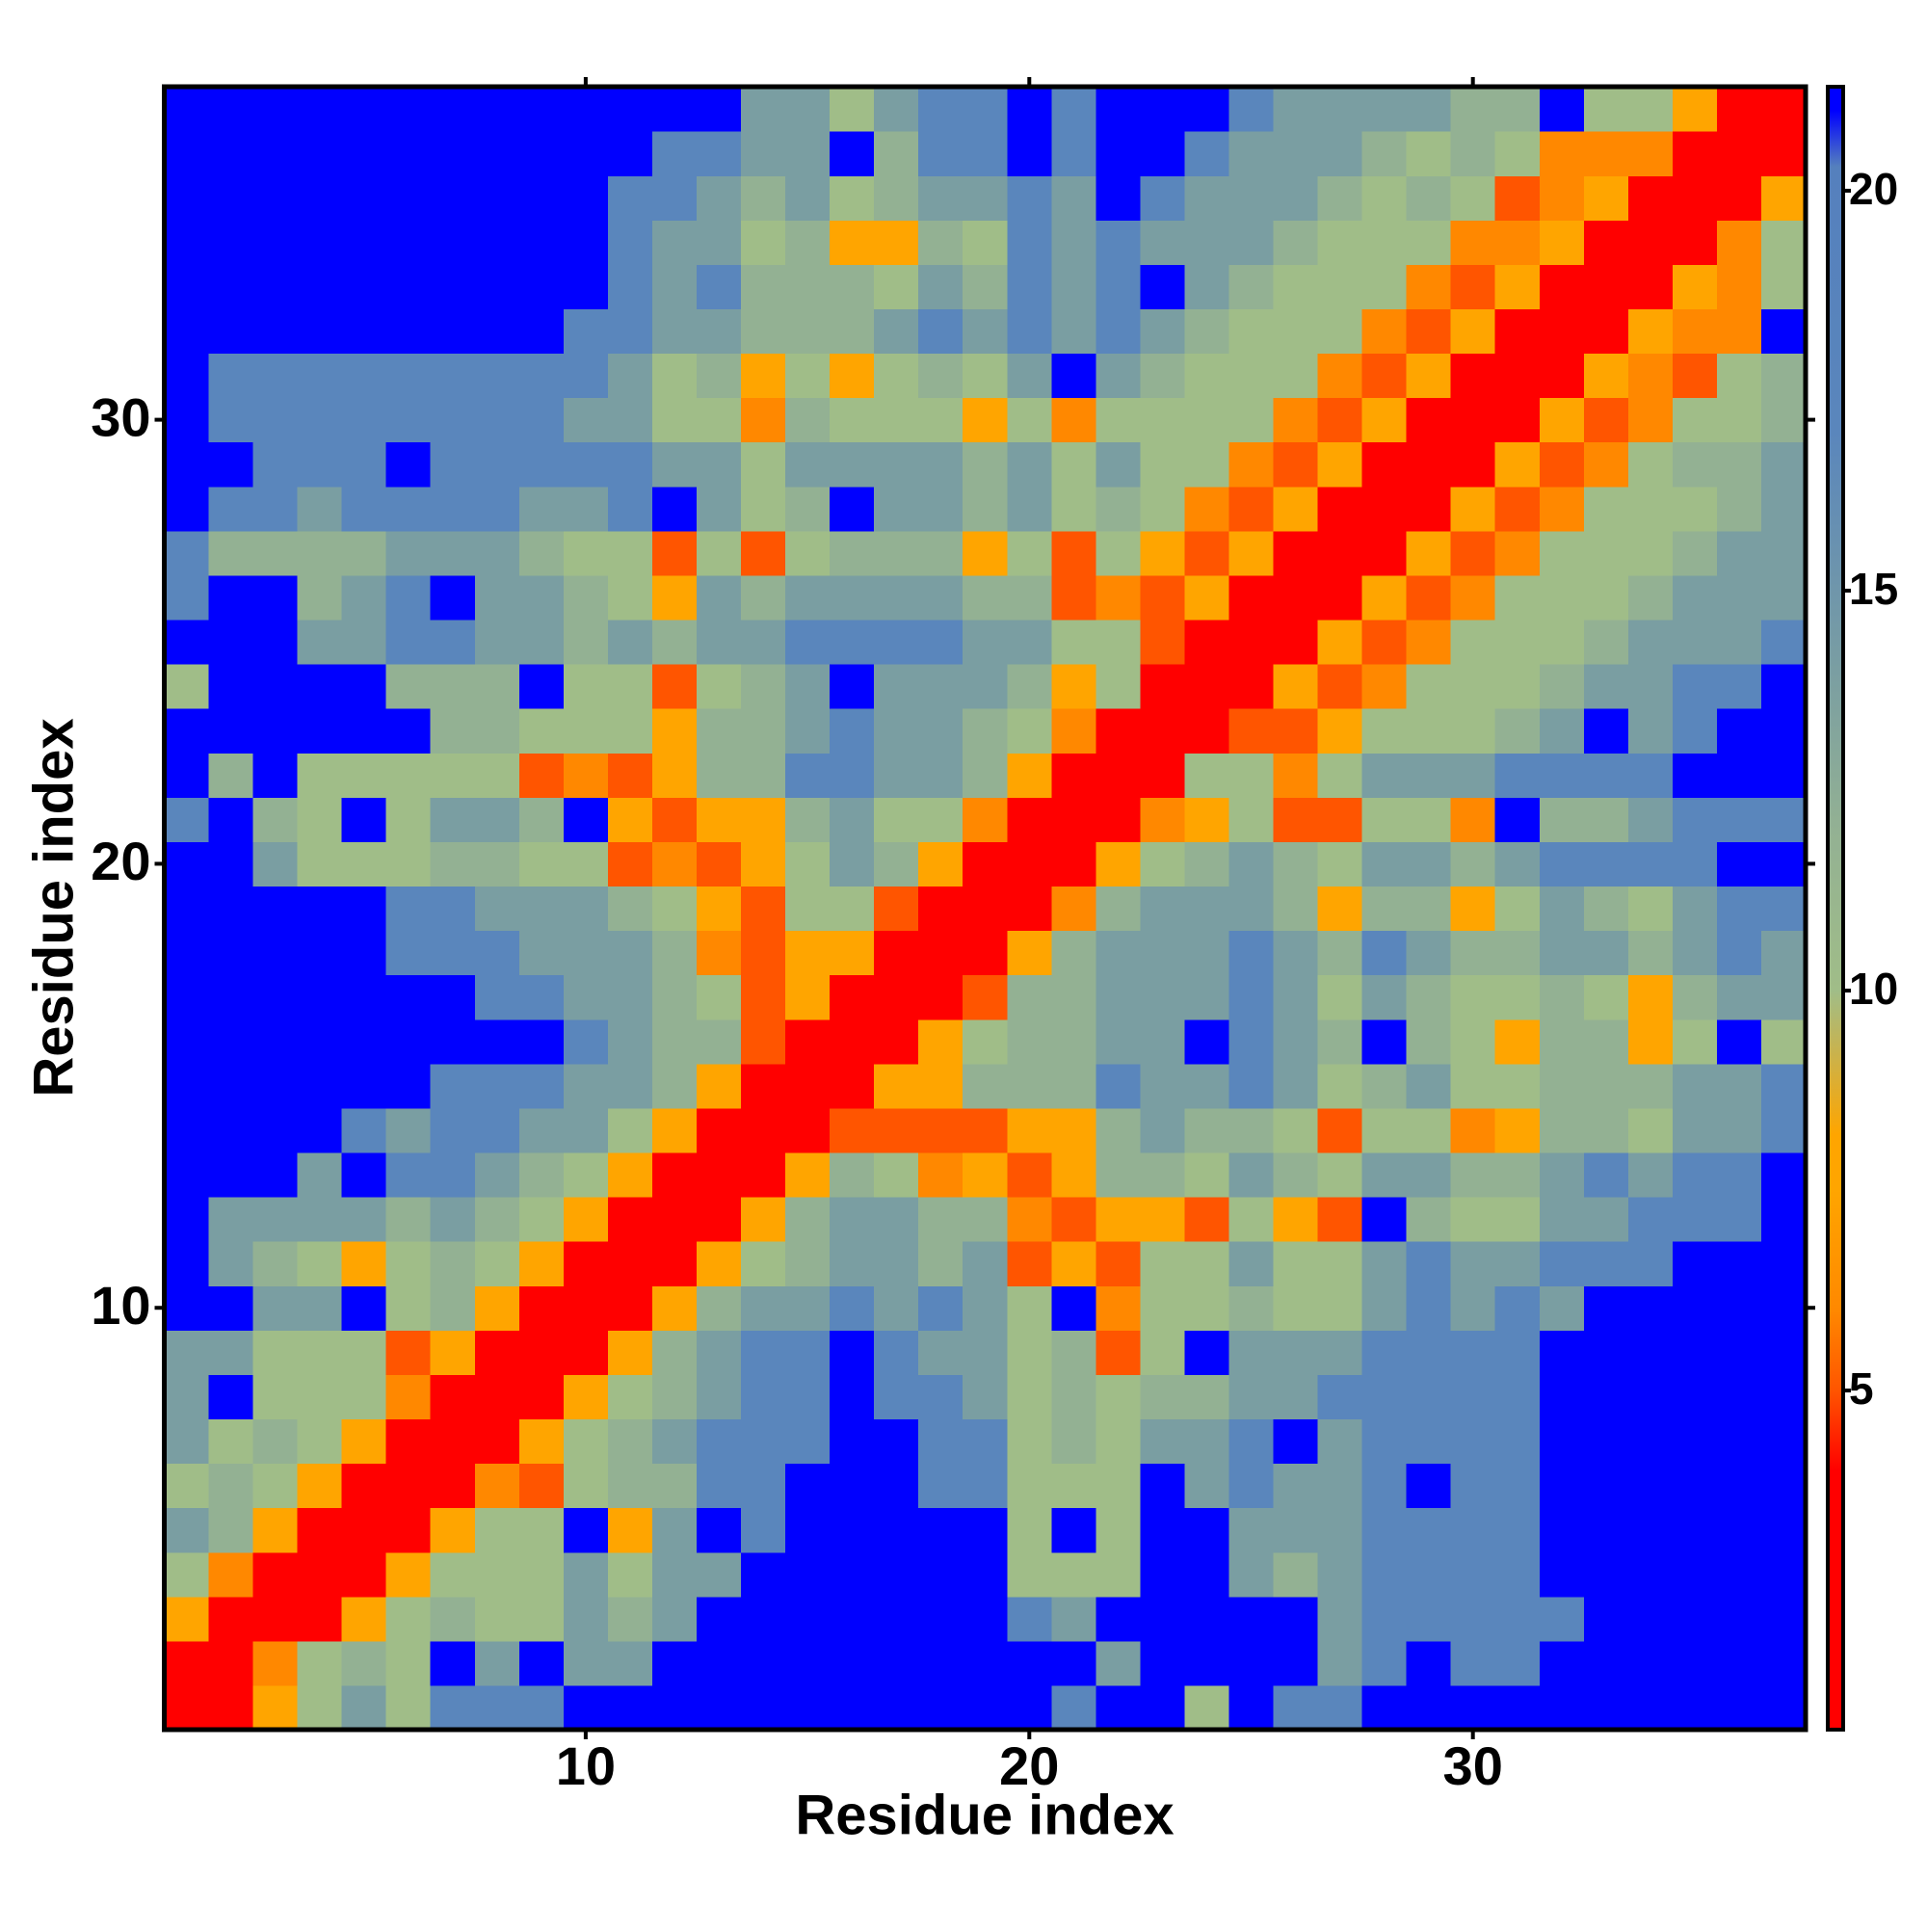 This screenshot has width=1927, height=1932. I want to click on x-tick-label: 20, so click(1029, 1765).